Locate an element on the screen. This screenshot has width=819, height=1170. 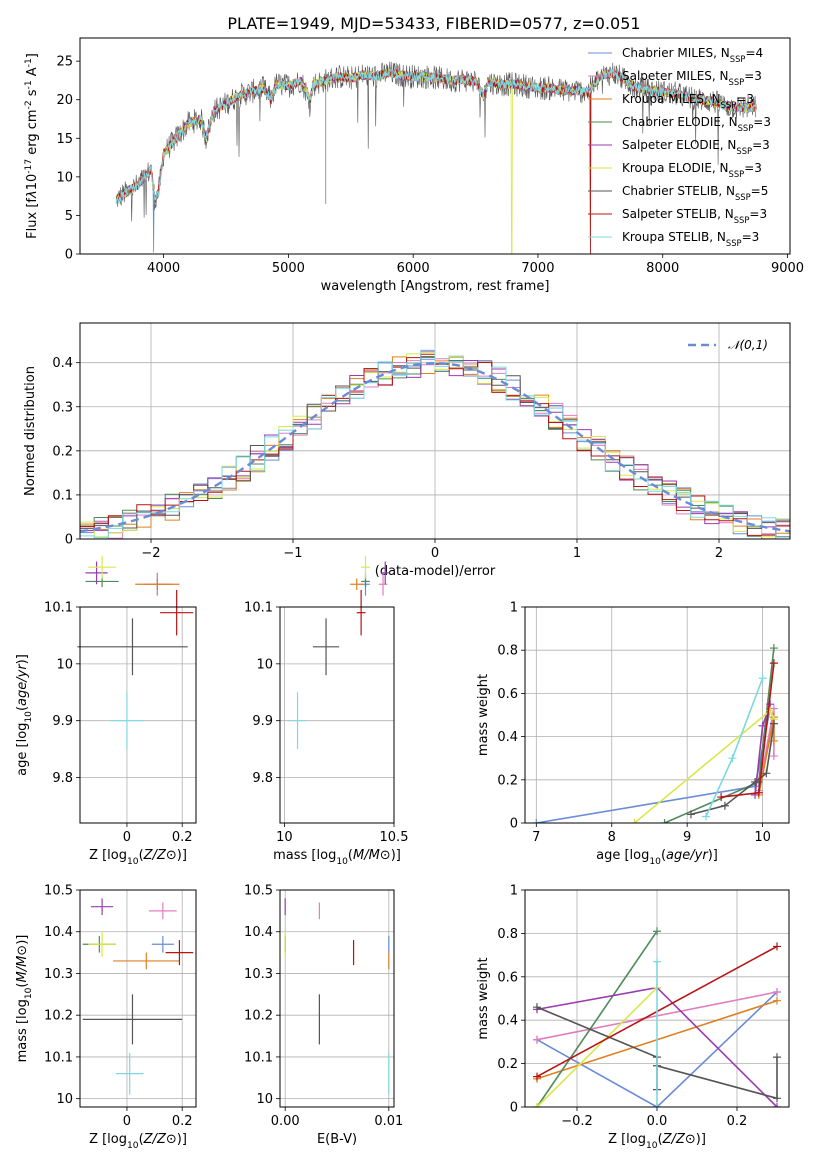
y-axis-label: mass weight is located at coordinates (483, 715).